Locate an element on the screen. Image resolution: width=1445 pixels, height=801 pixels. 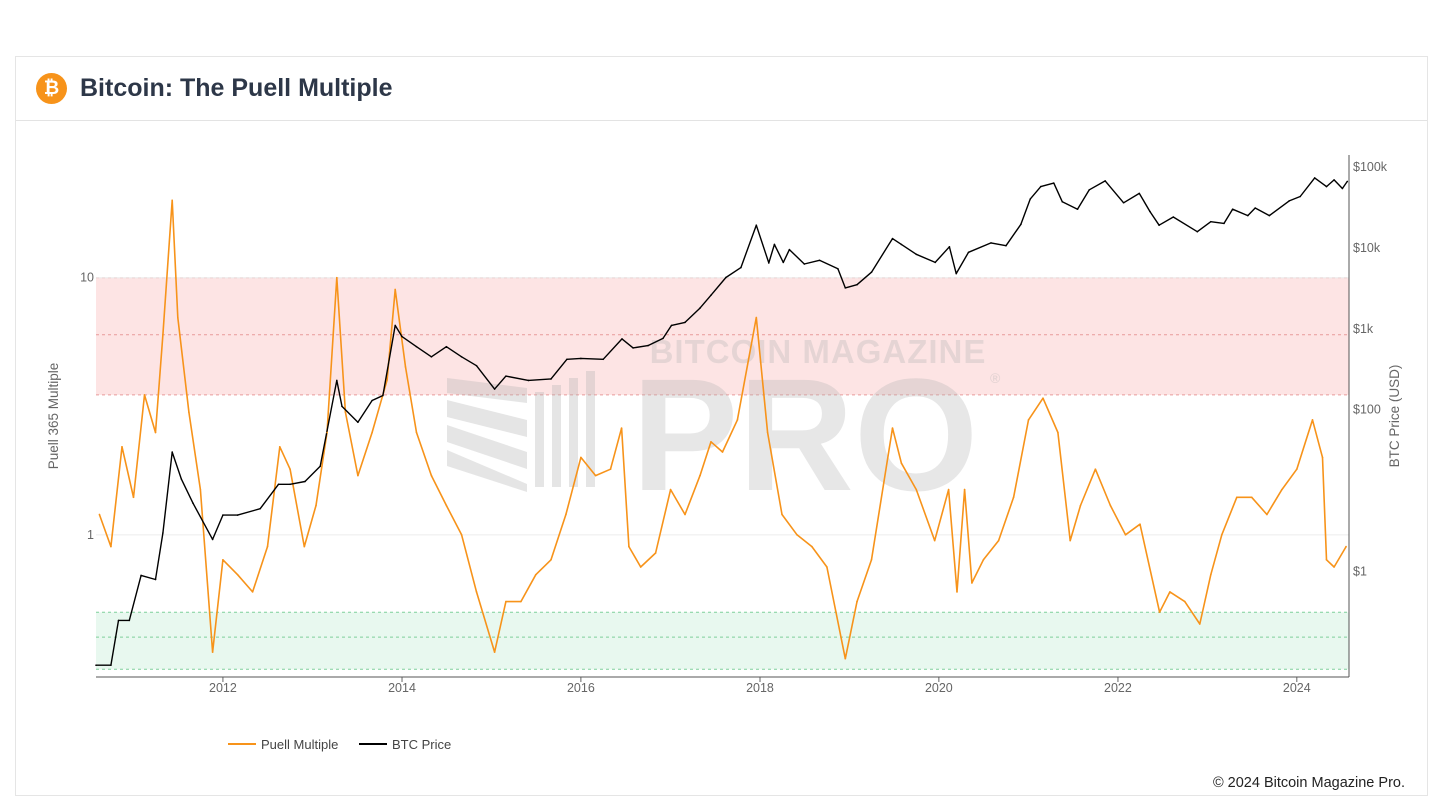
watermark-line2: PRO is located at coordinates (805, 434).